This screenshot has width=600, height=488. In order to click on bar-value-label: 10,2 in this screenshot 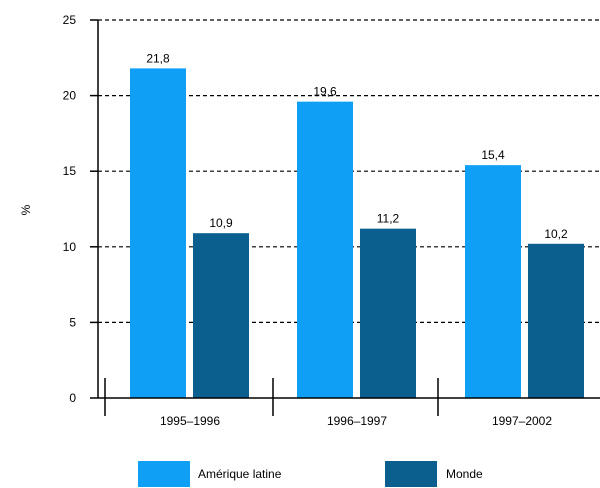, I will do `click(556, 234)`.